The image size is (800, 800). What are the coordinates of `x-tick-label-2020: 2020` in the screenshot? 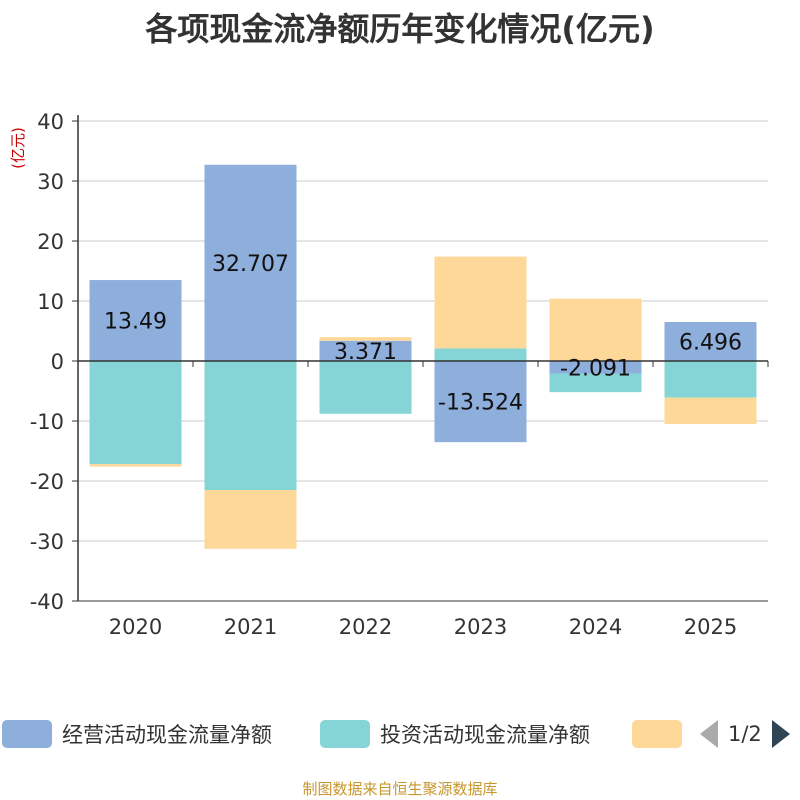 It's located at (135, 627).